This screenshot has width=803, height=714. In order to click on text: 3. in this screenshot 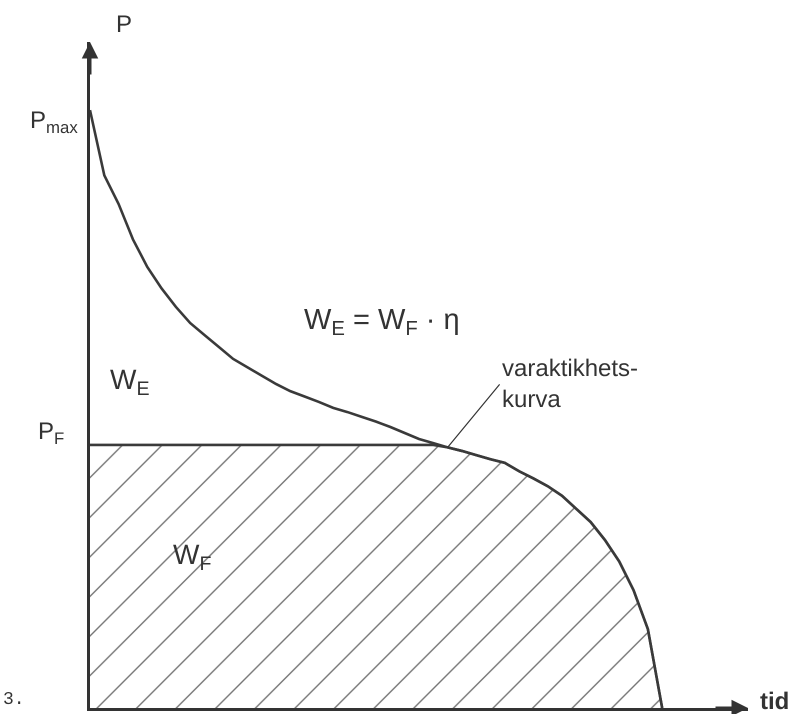, I will do `click(14, 700)`.